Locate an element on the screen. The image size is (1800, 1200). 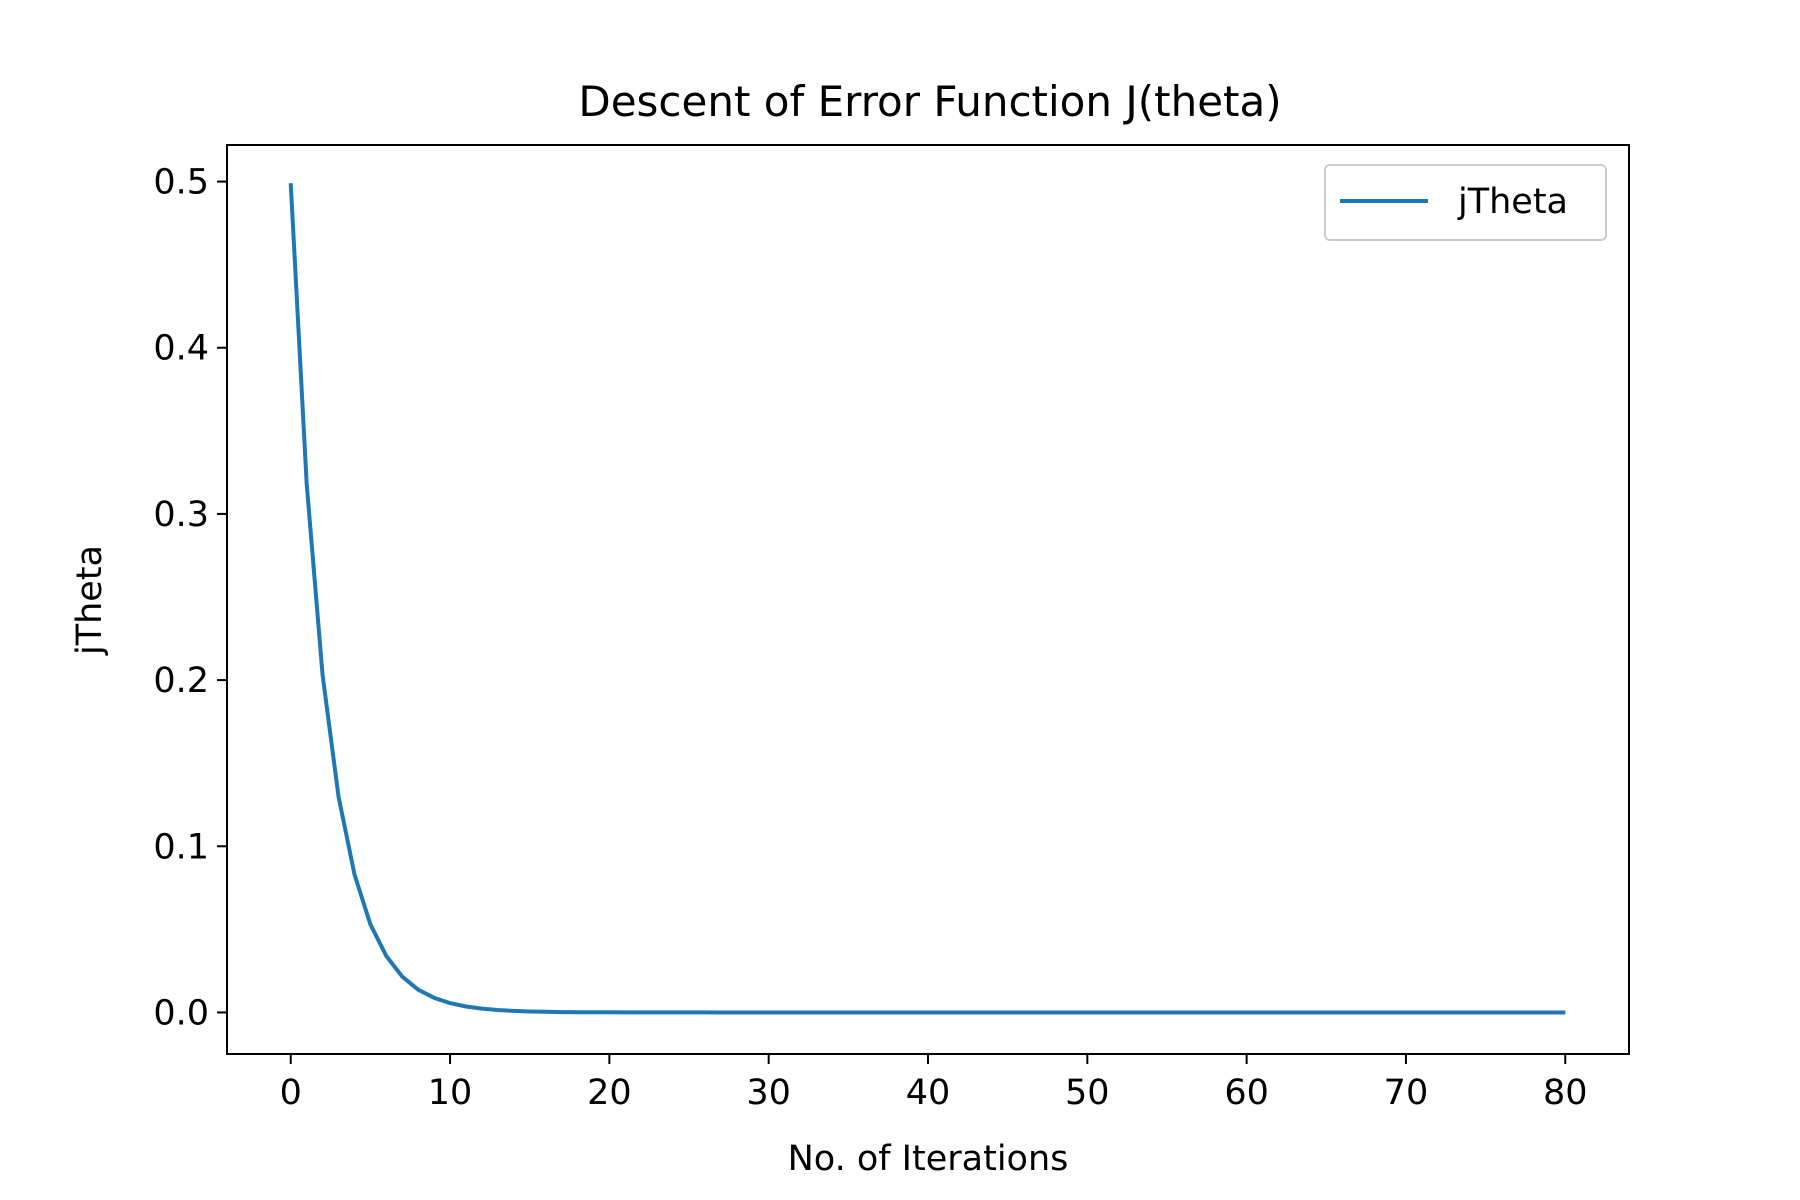
x-tick-label: 40 is located at coordinates (928, 1093).